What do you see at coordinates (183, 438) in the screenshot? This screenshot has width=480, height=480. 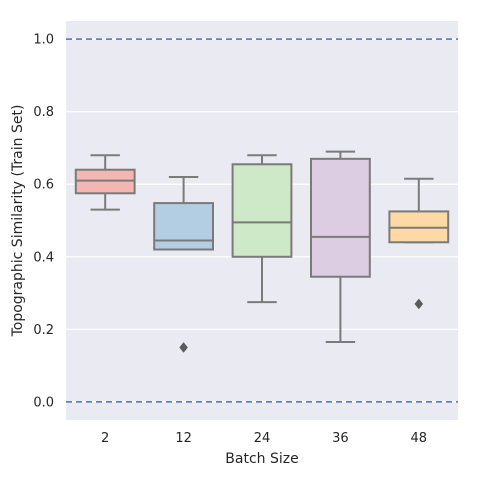 I see `x-tick-label: 12` at bounding box center [183, 438].